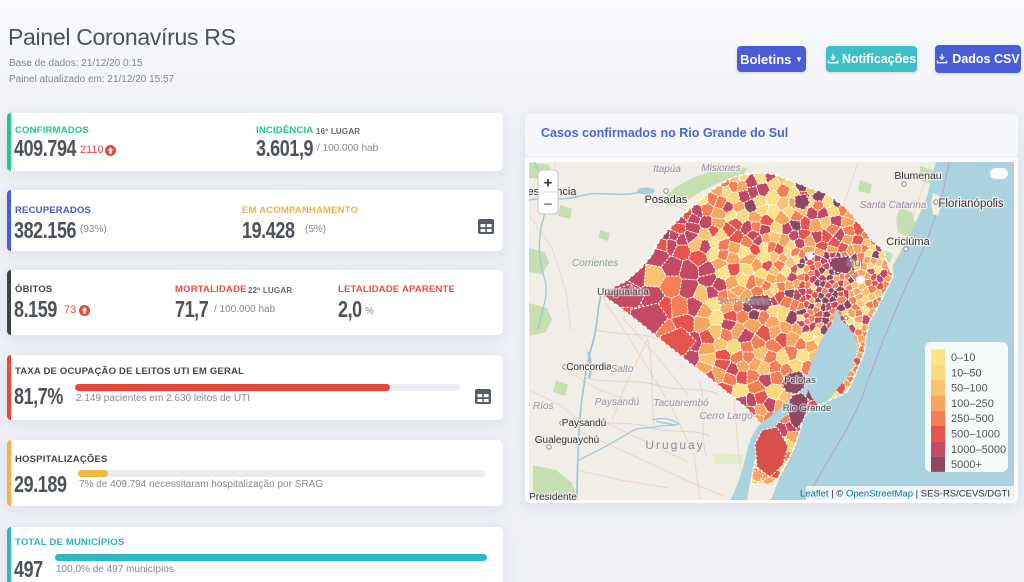  I want to click on svg-text: Concordia, so click(589, 367).